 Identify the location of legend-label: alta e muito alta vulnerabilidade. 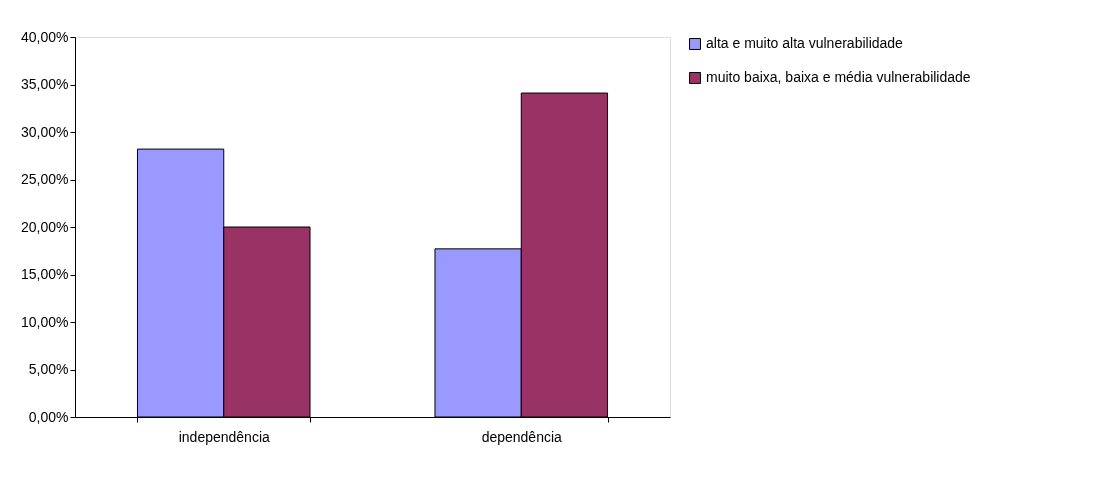
(805, 43).